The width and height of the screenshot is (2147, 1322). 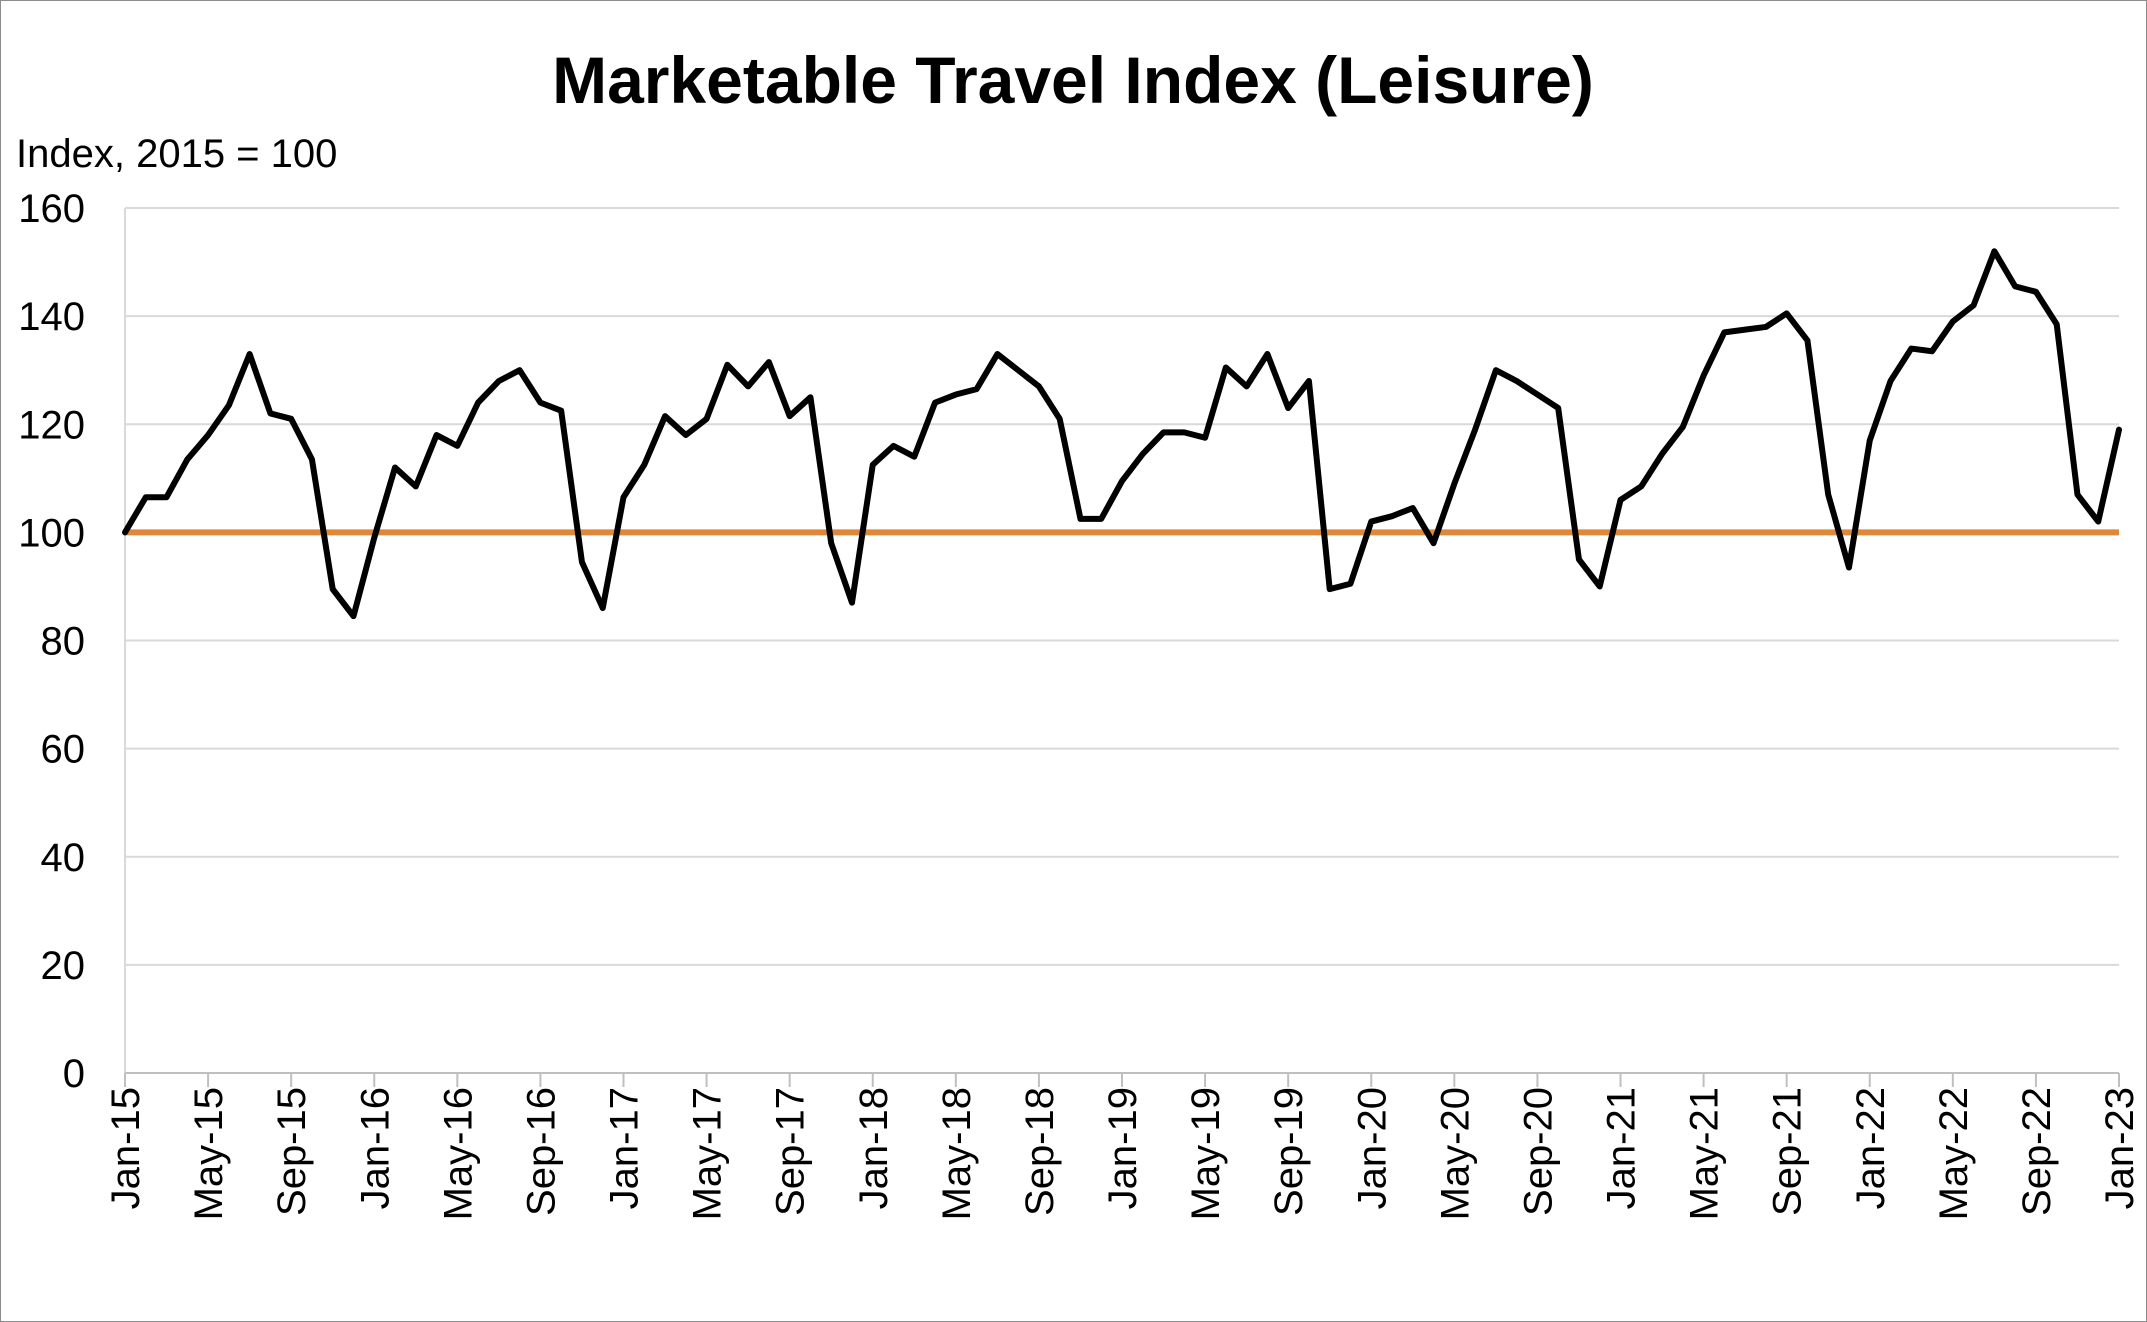 I want to click on x-tick-label: Jan-16, so click(x=375, y=1148).